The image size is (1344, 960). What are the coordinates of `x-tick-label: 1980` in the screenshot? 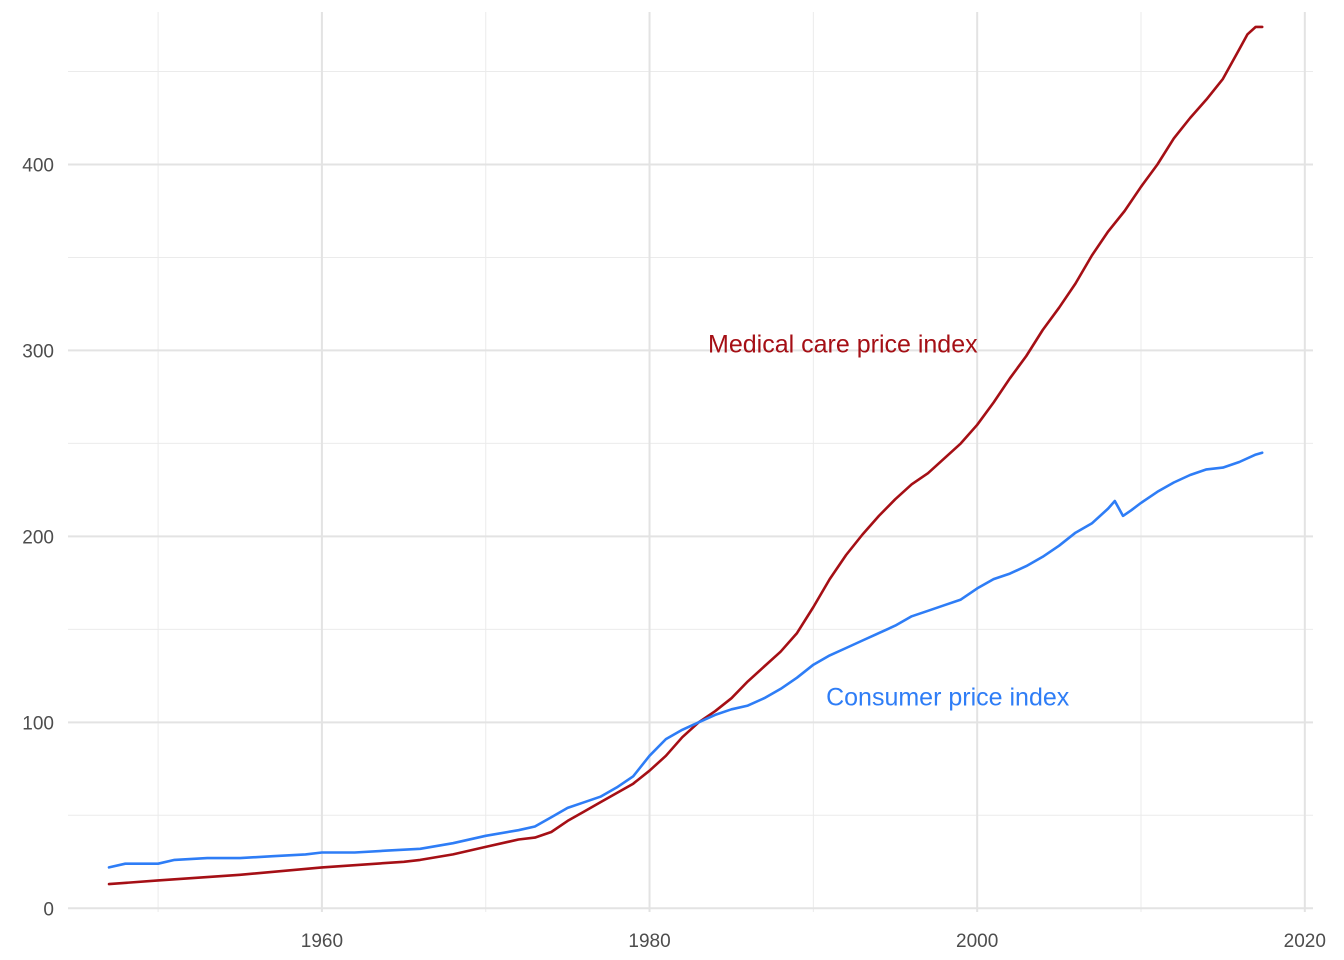 It's located at (649, 941).